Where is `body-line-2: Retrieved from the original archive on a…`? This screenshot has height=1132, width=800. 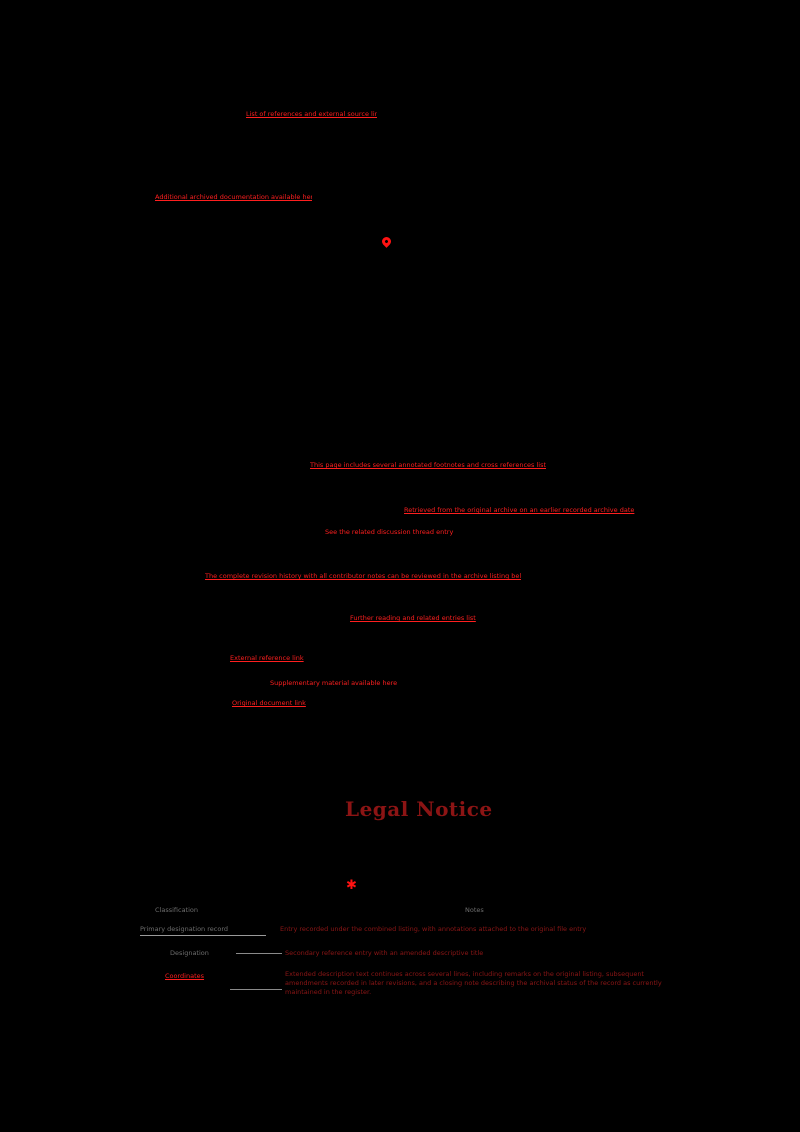
body-line-2: Retrieved from the original archive on a… is located at coordinates (519, 510).